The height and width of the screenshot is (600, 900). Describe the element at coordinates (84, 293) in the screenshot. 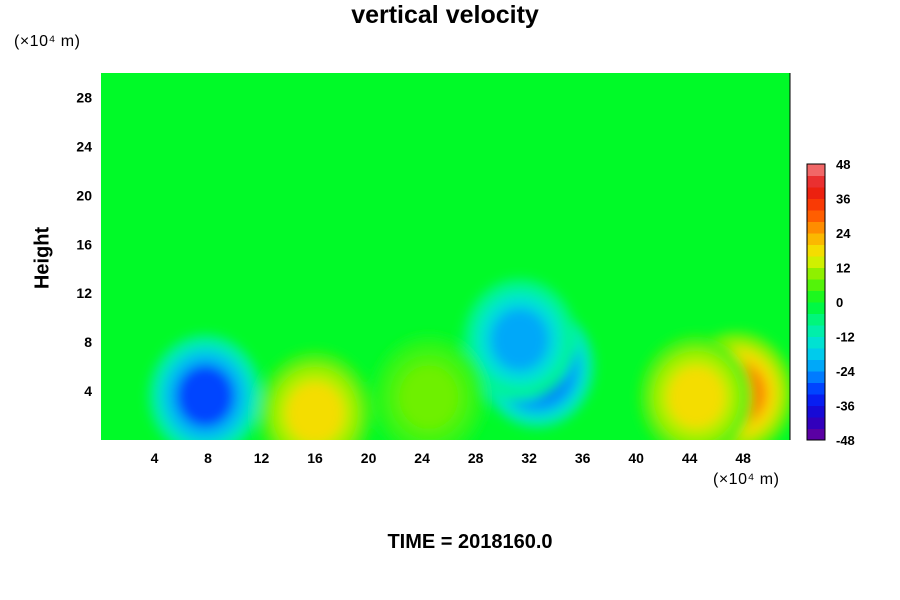

I see `y-tick-label: 12` at that location.